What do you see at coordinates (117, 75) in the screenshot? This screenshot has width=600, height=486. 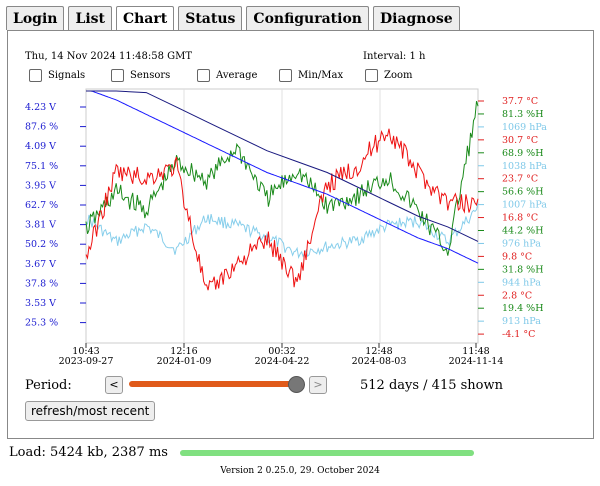 I see `sensors-checkbox` at bounding box center [117, 75].